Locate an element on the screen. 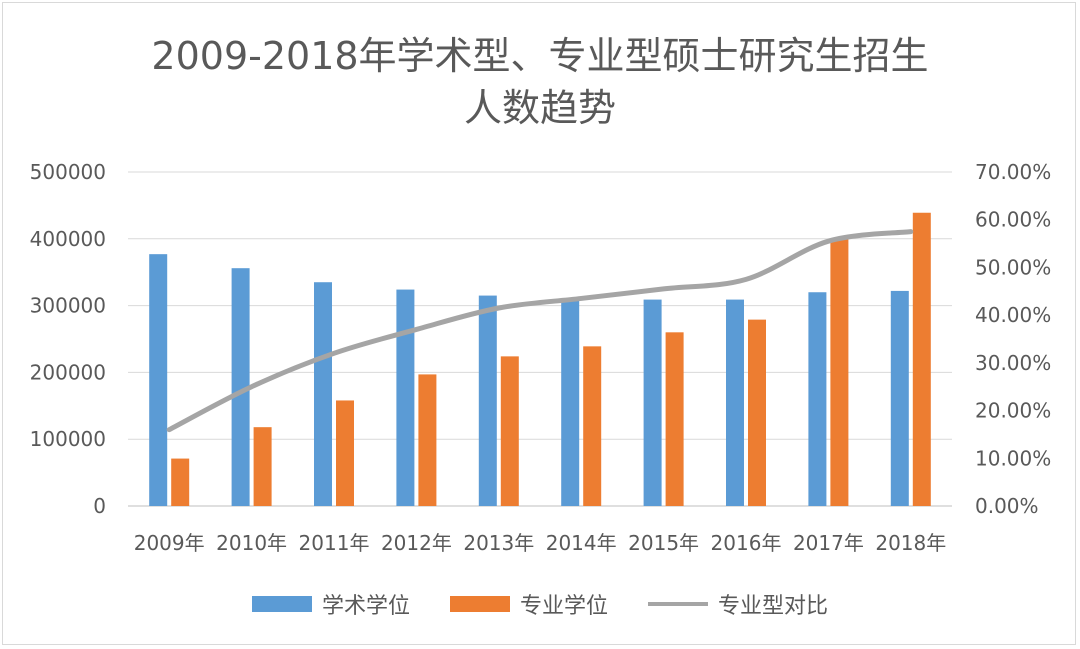  y-right-tick-label: 20.00% is located at coordinates (1013, 411).